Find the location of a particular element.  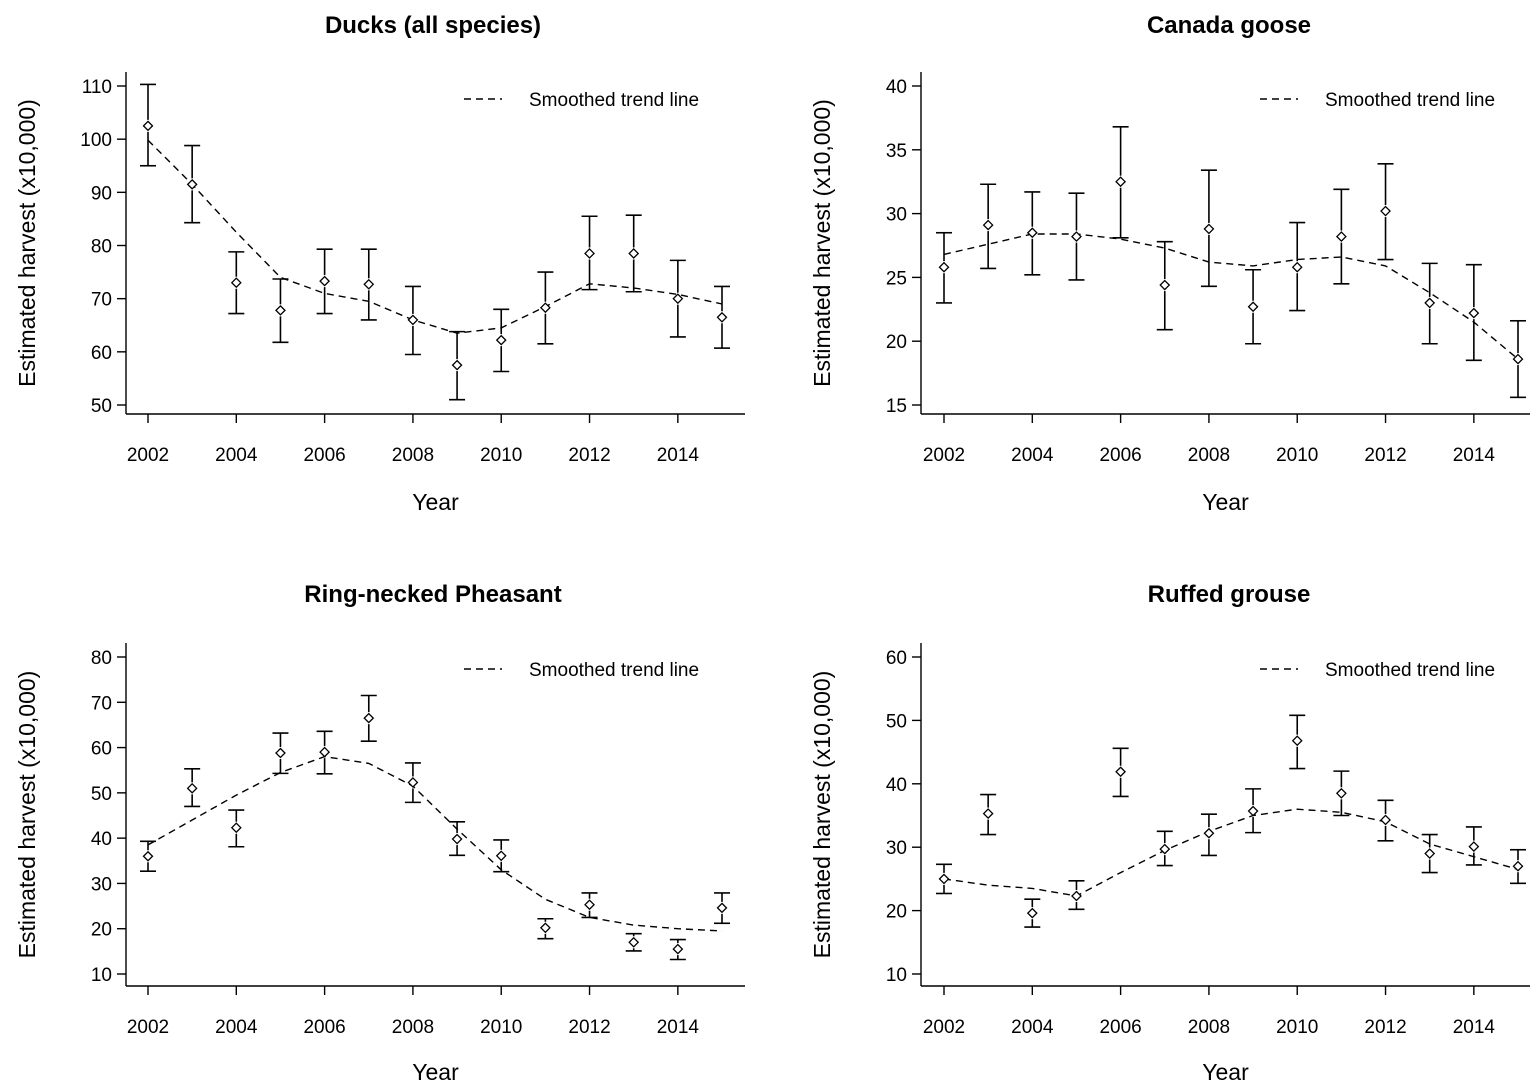

y-tick-label: 100 is located at coordinates (96, 140).